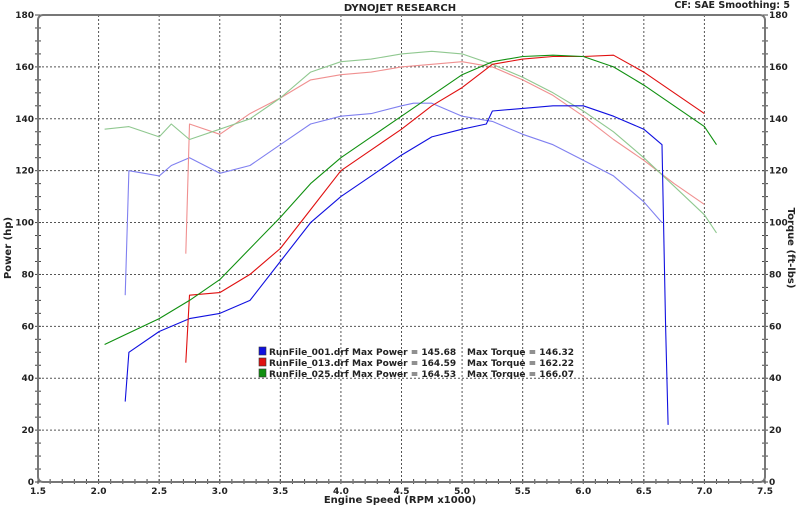 This screenshot has height=510, width=797. Describe the element at coordinates (404, 353) in the screenshot. I see `legend-max-power: Max Power = 145.68` at that location.